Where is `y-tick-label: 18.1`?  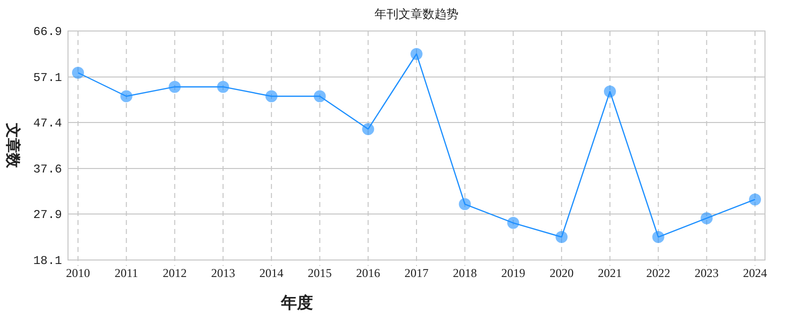
y-tick-label: 18.1 is located at coordinates (47, 261).